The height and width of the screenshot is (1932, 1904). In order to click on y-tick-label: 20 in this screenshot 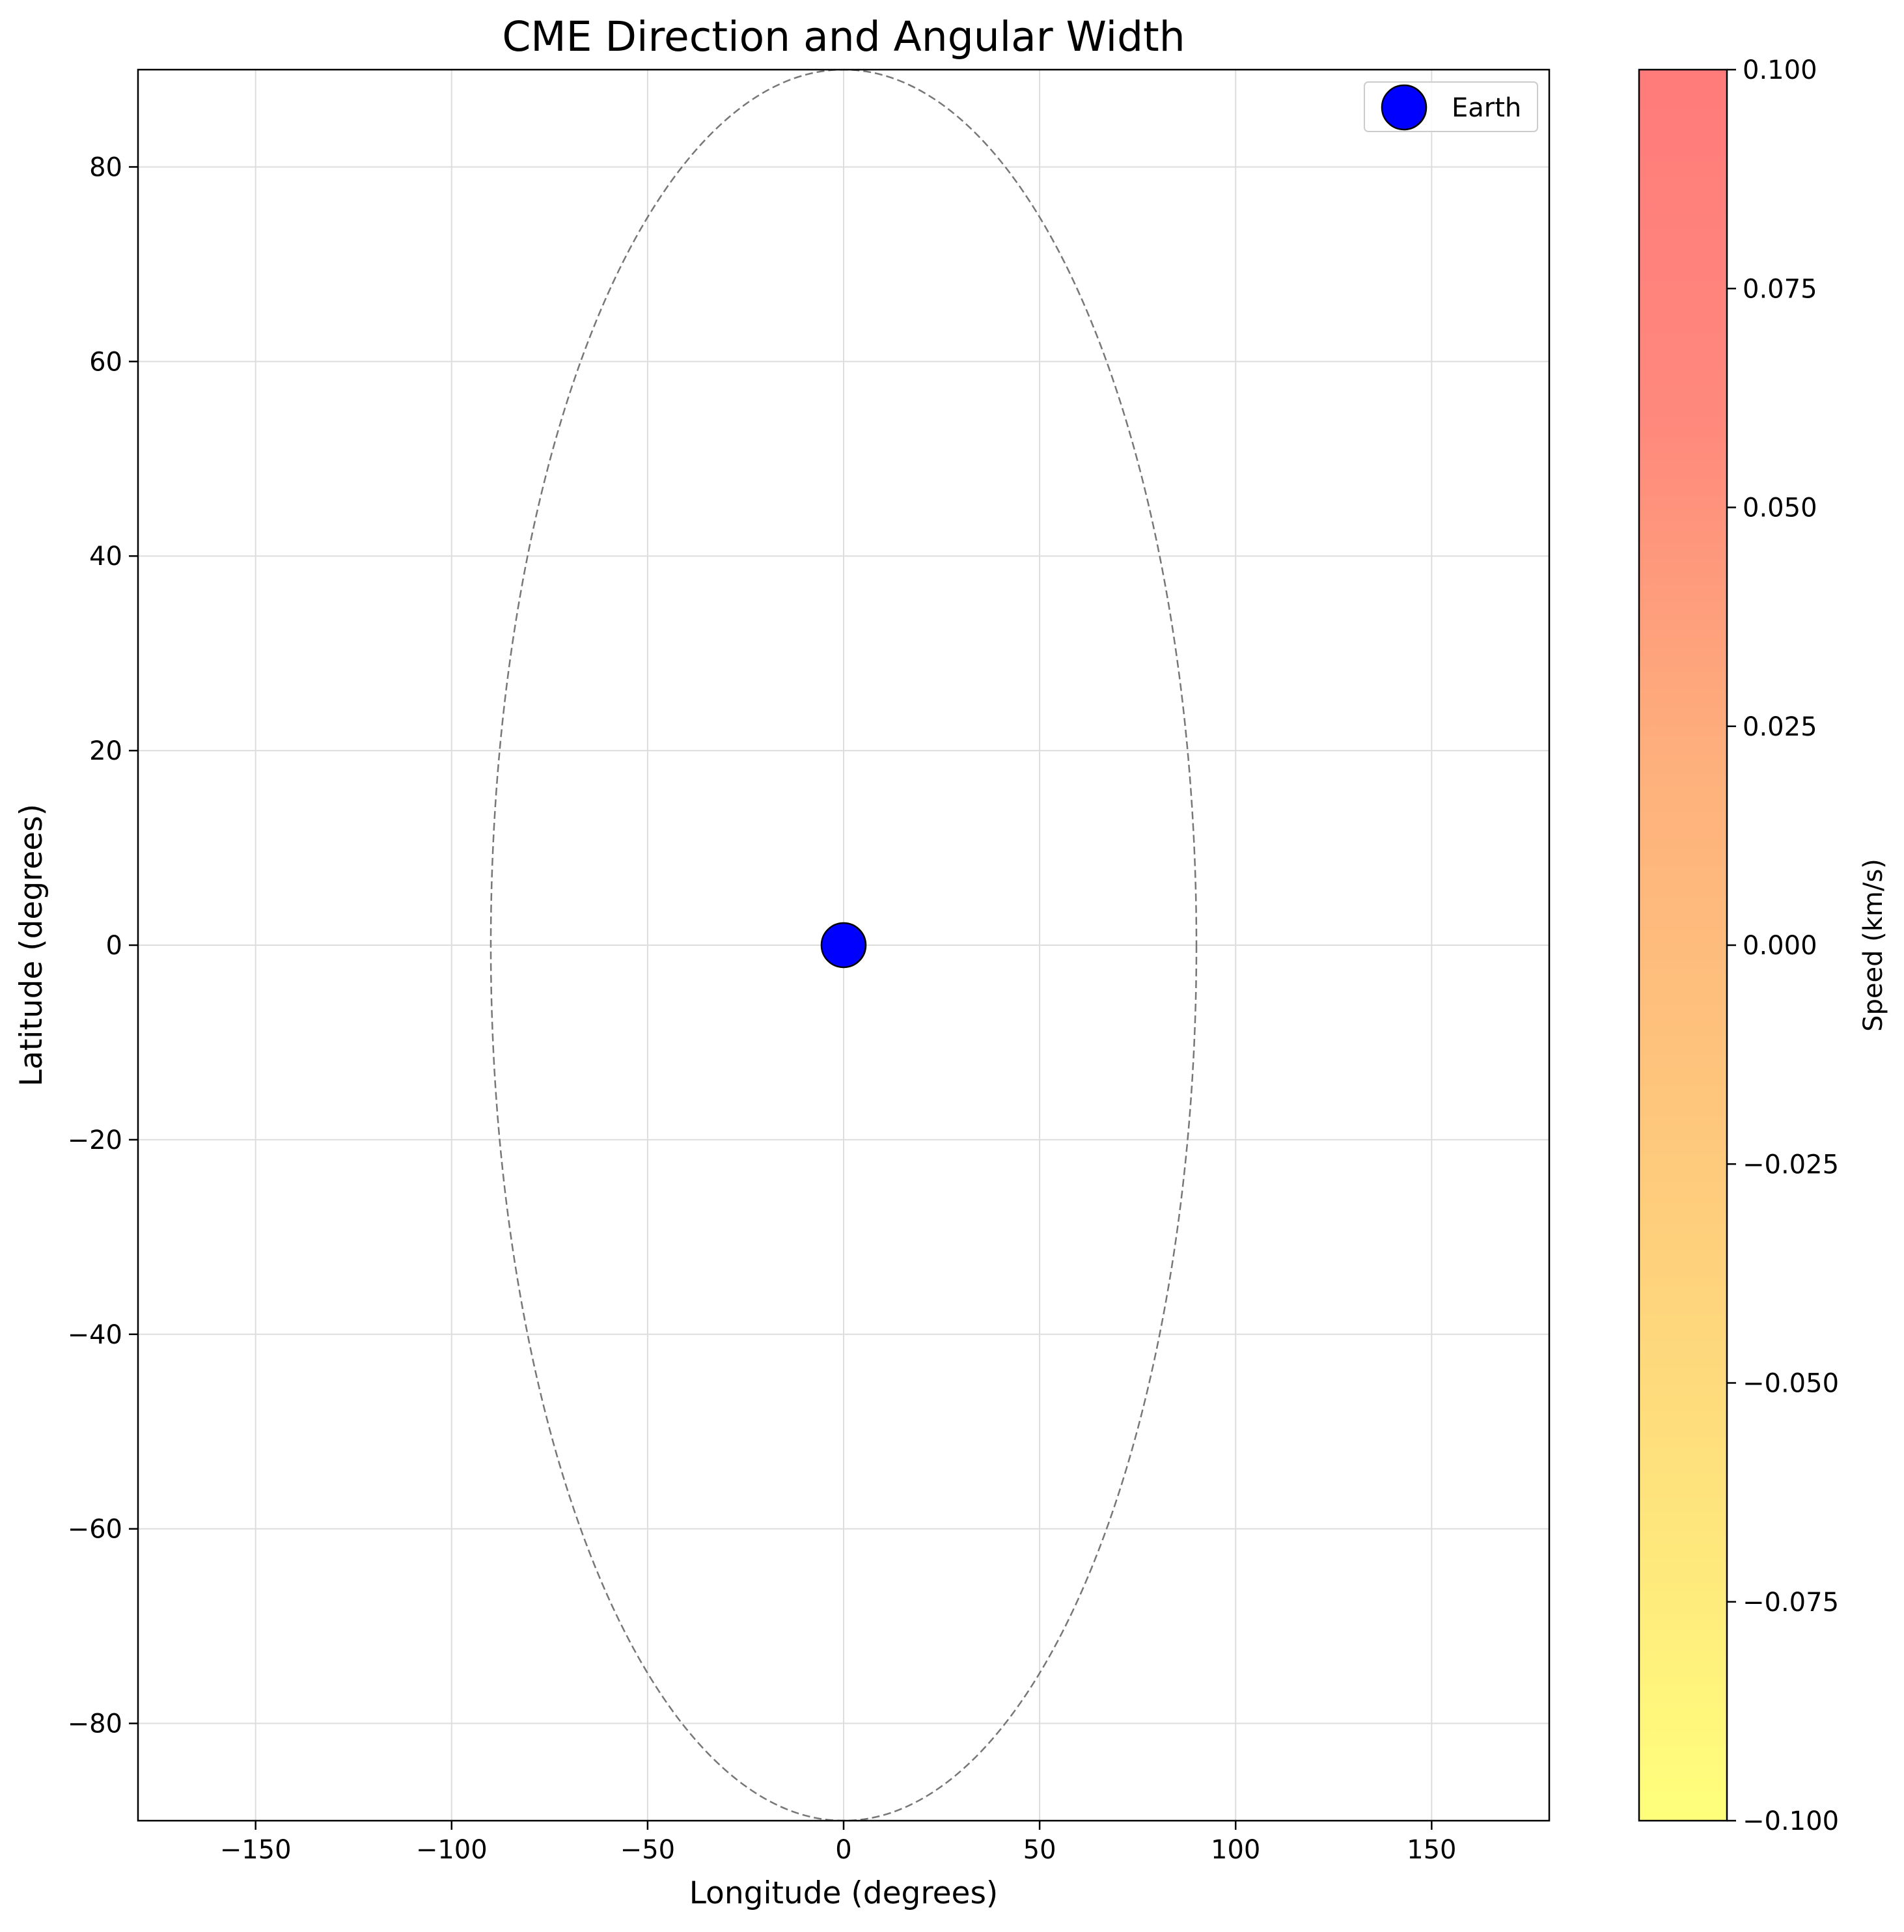, I will do `click(106, 751)`.